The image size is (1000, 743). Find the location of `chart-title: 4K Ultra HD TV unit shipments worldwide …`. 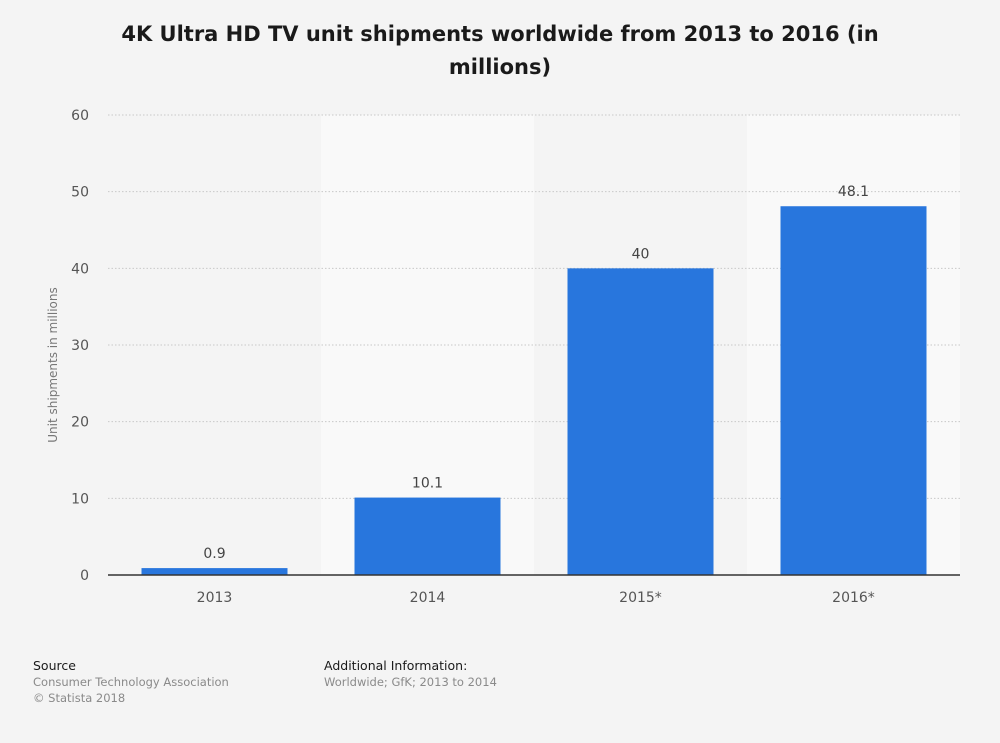

chart-title: 4K Ultra HD TV unit shipments worldwide … is located at coordinates (500, 50).